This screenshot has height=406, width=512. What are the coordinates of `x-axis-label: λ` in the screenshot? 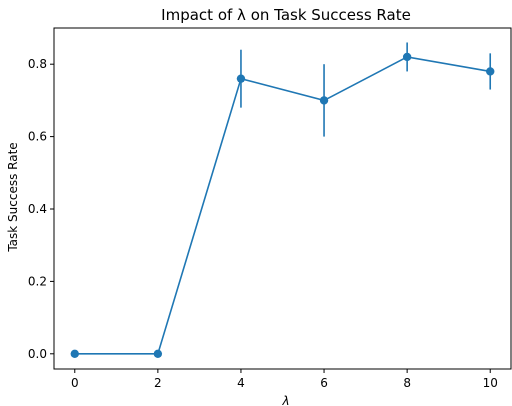 It's located at (285, 400).